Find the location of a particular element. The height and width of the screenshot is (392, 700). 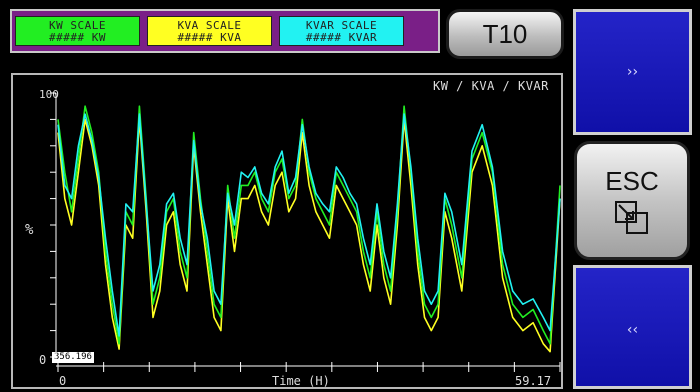

chart-units-label: KW / KVA / KVAR is located at coordinates (491, 86).